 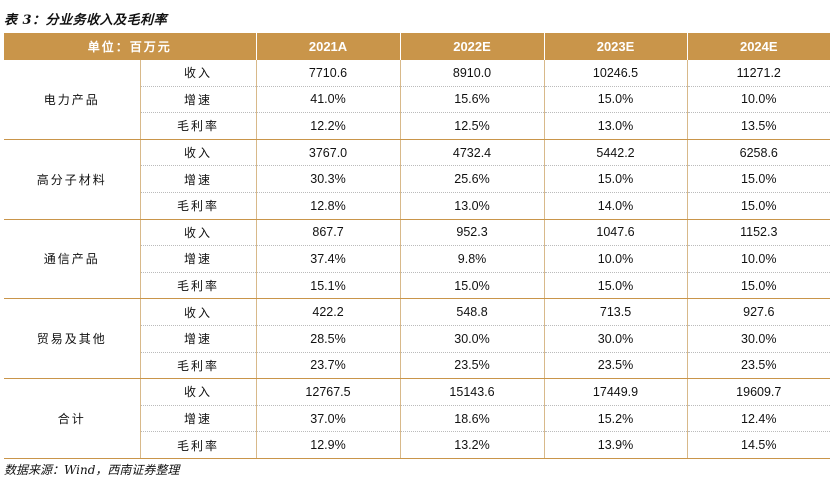 What do you see at coordinates (472, 233) in the screenshot?
I see `value-cell: 952.3` at bounding box center [472, 233].